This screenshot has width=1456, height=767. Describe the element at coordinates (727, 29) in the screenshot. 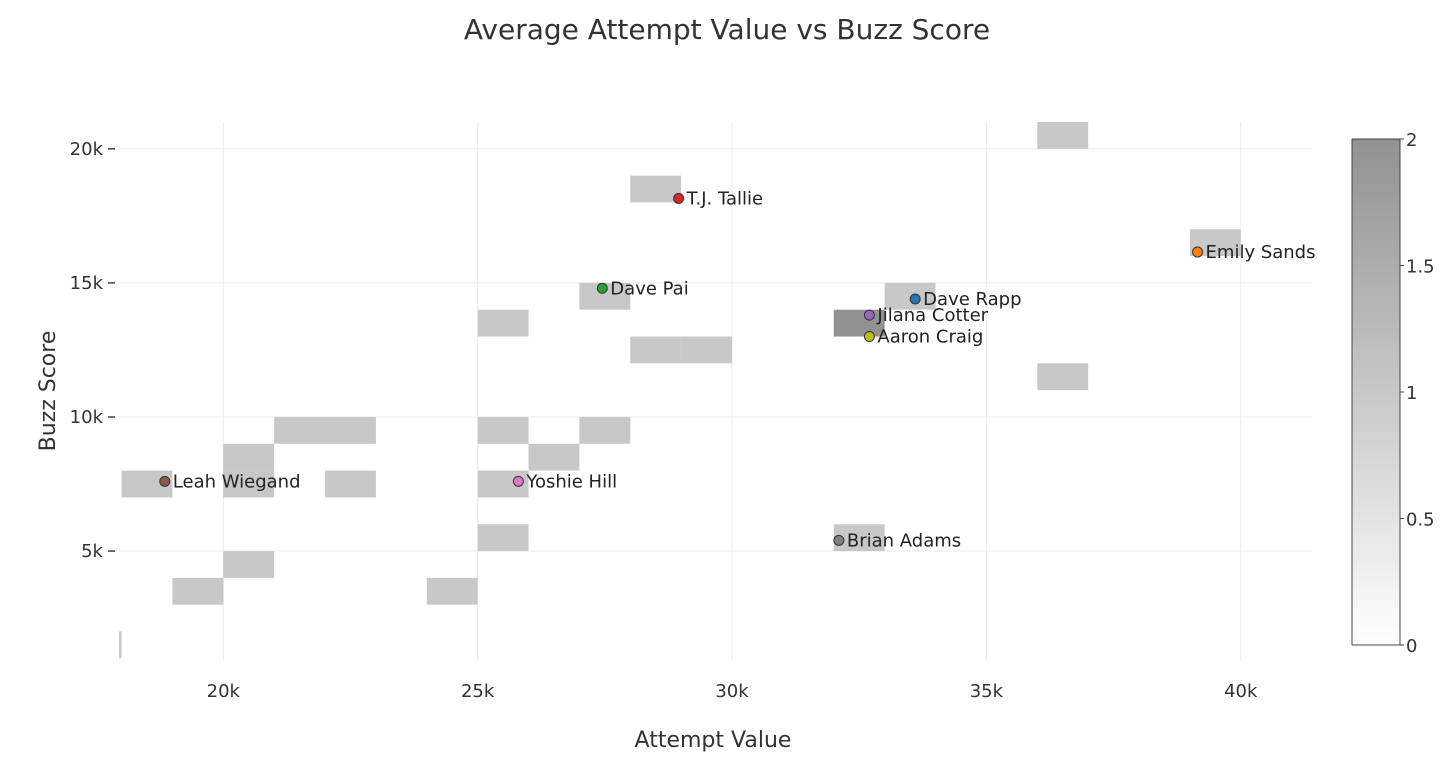

I see `chart-title: Average Attempt Value vs Buzz Score` at that location.